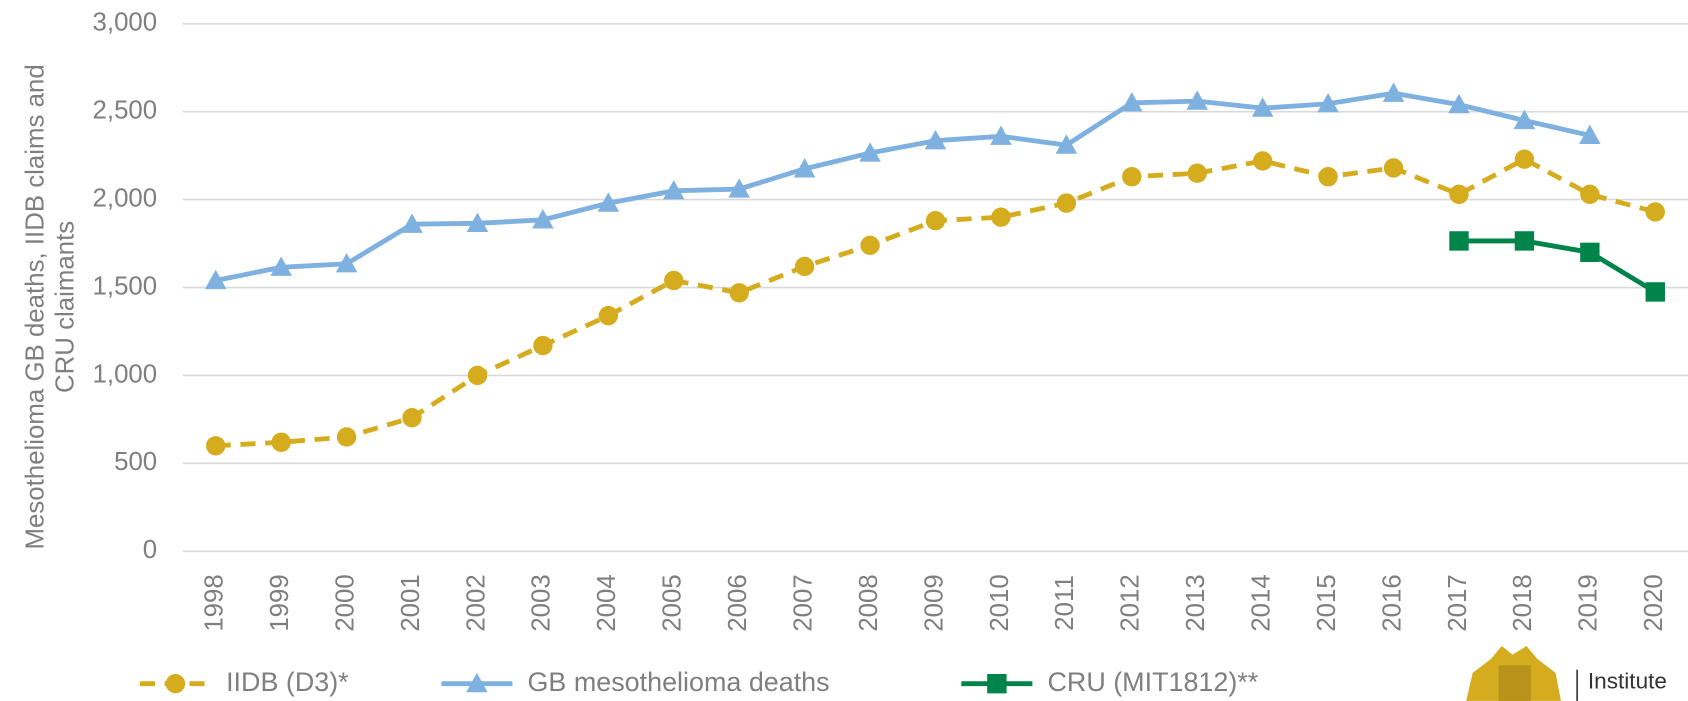 This screenshot has width=1688, height=701. I want to click on x-tick-label: 2012, so click(1131, 602).